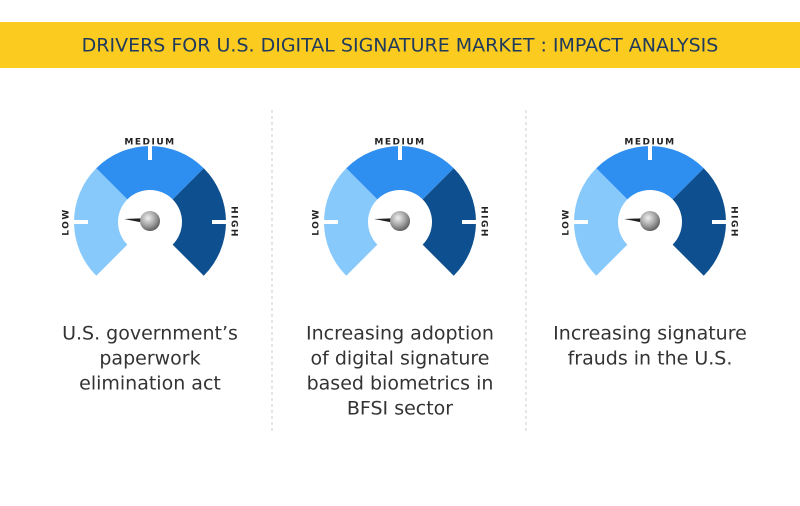 The width and height of the screenshot is (800, 506). What do you see at coordinates (150, 334) in the screenshot?
I see `caption-line: U.S. government’s` at bounding box center [150, 334].